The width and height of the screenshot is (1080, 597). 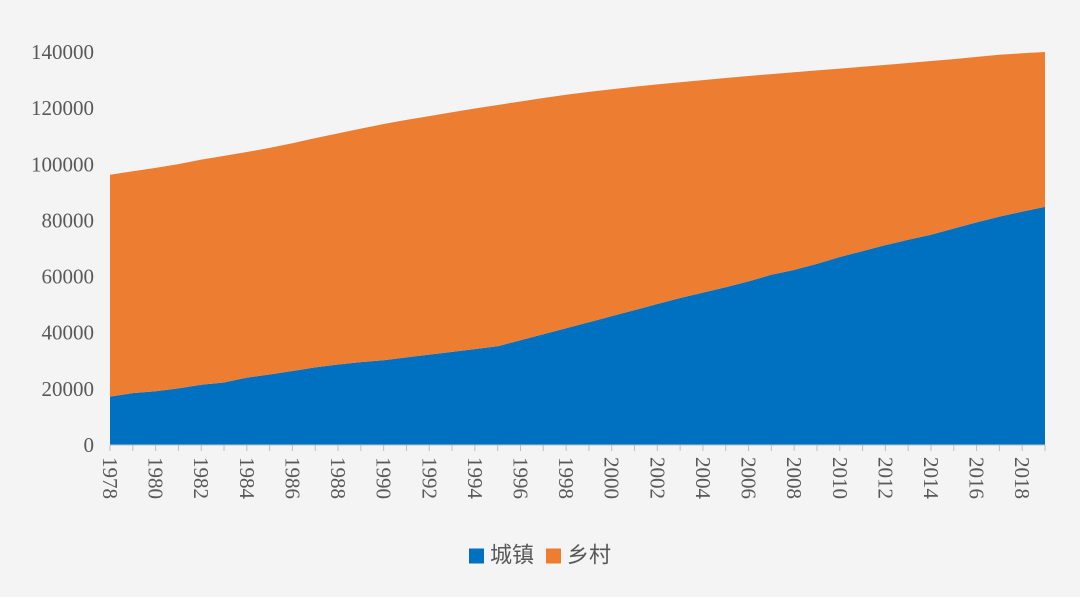 What do you see at coordinates (247, 478) in the screenshot?
I see `x-tick-label: 1984` at bounding box center [247, 478].